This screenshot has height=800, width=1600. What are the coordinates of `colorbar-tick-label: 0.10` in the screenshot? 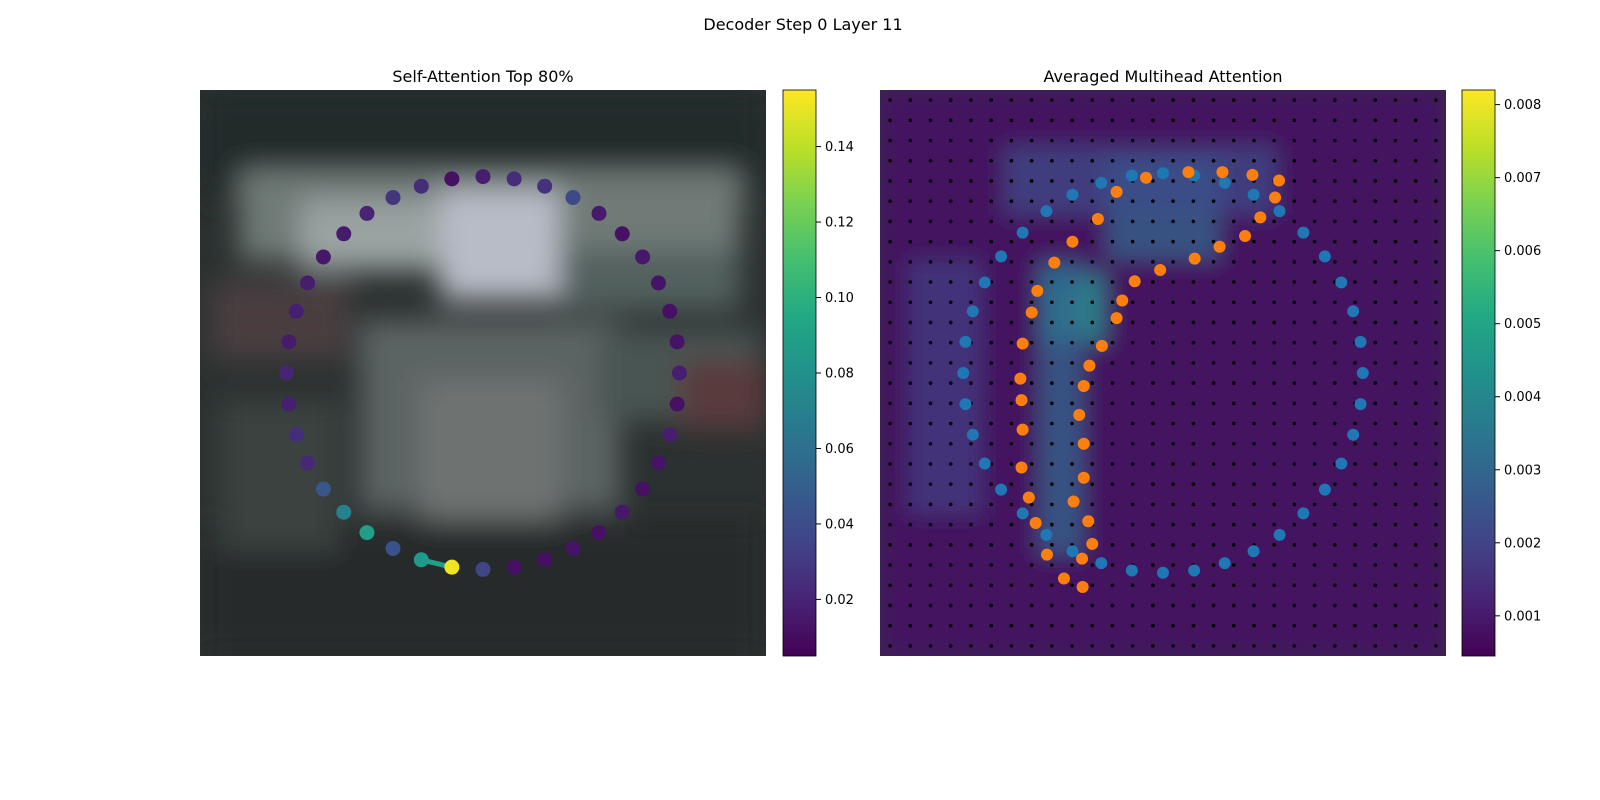 It's located at (839, 298).